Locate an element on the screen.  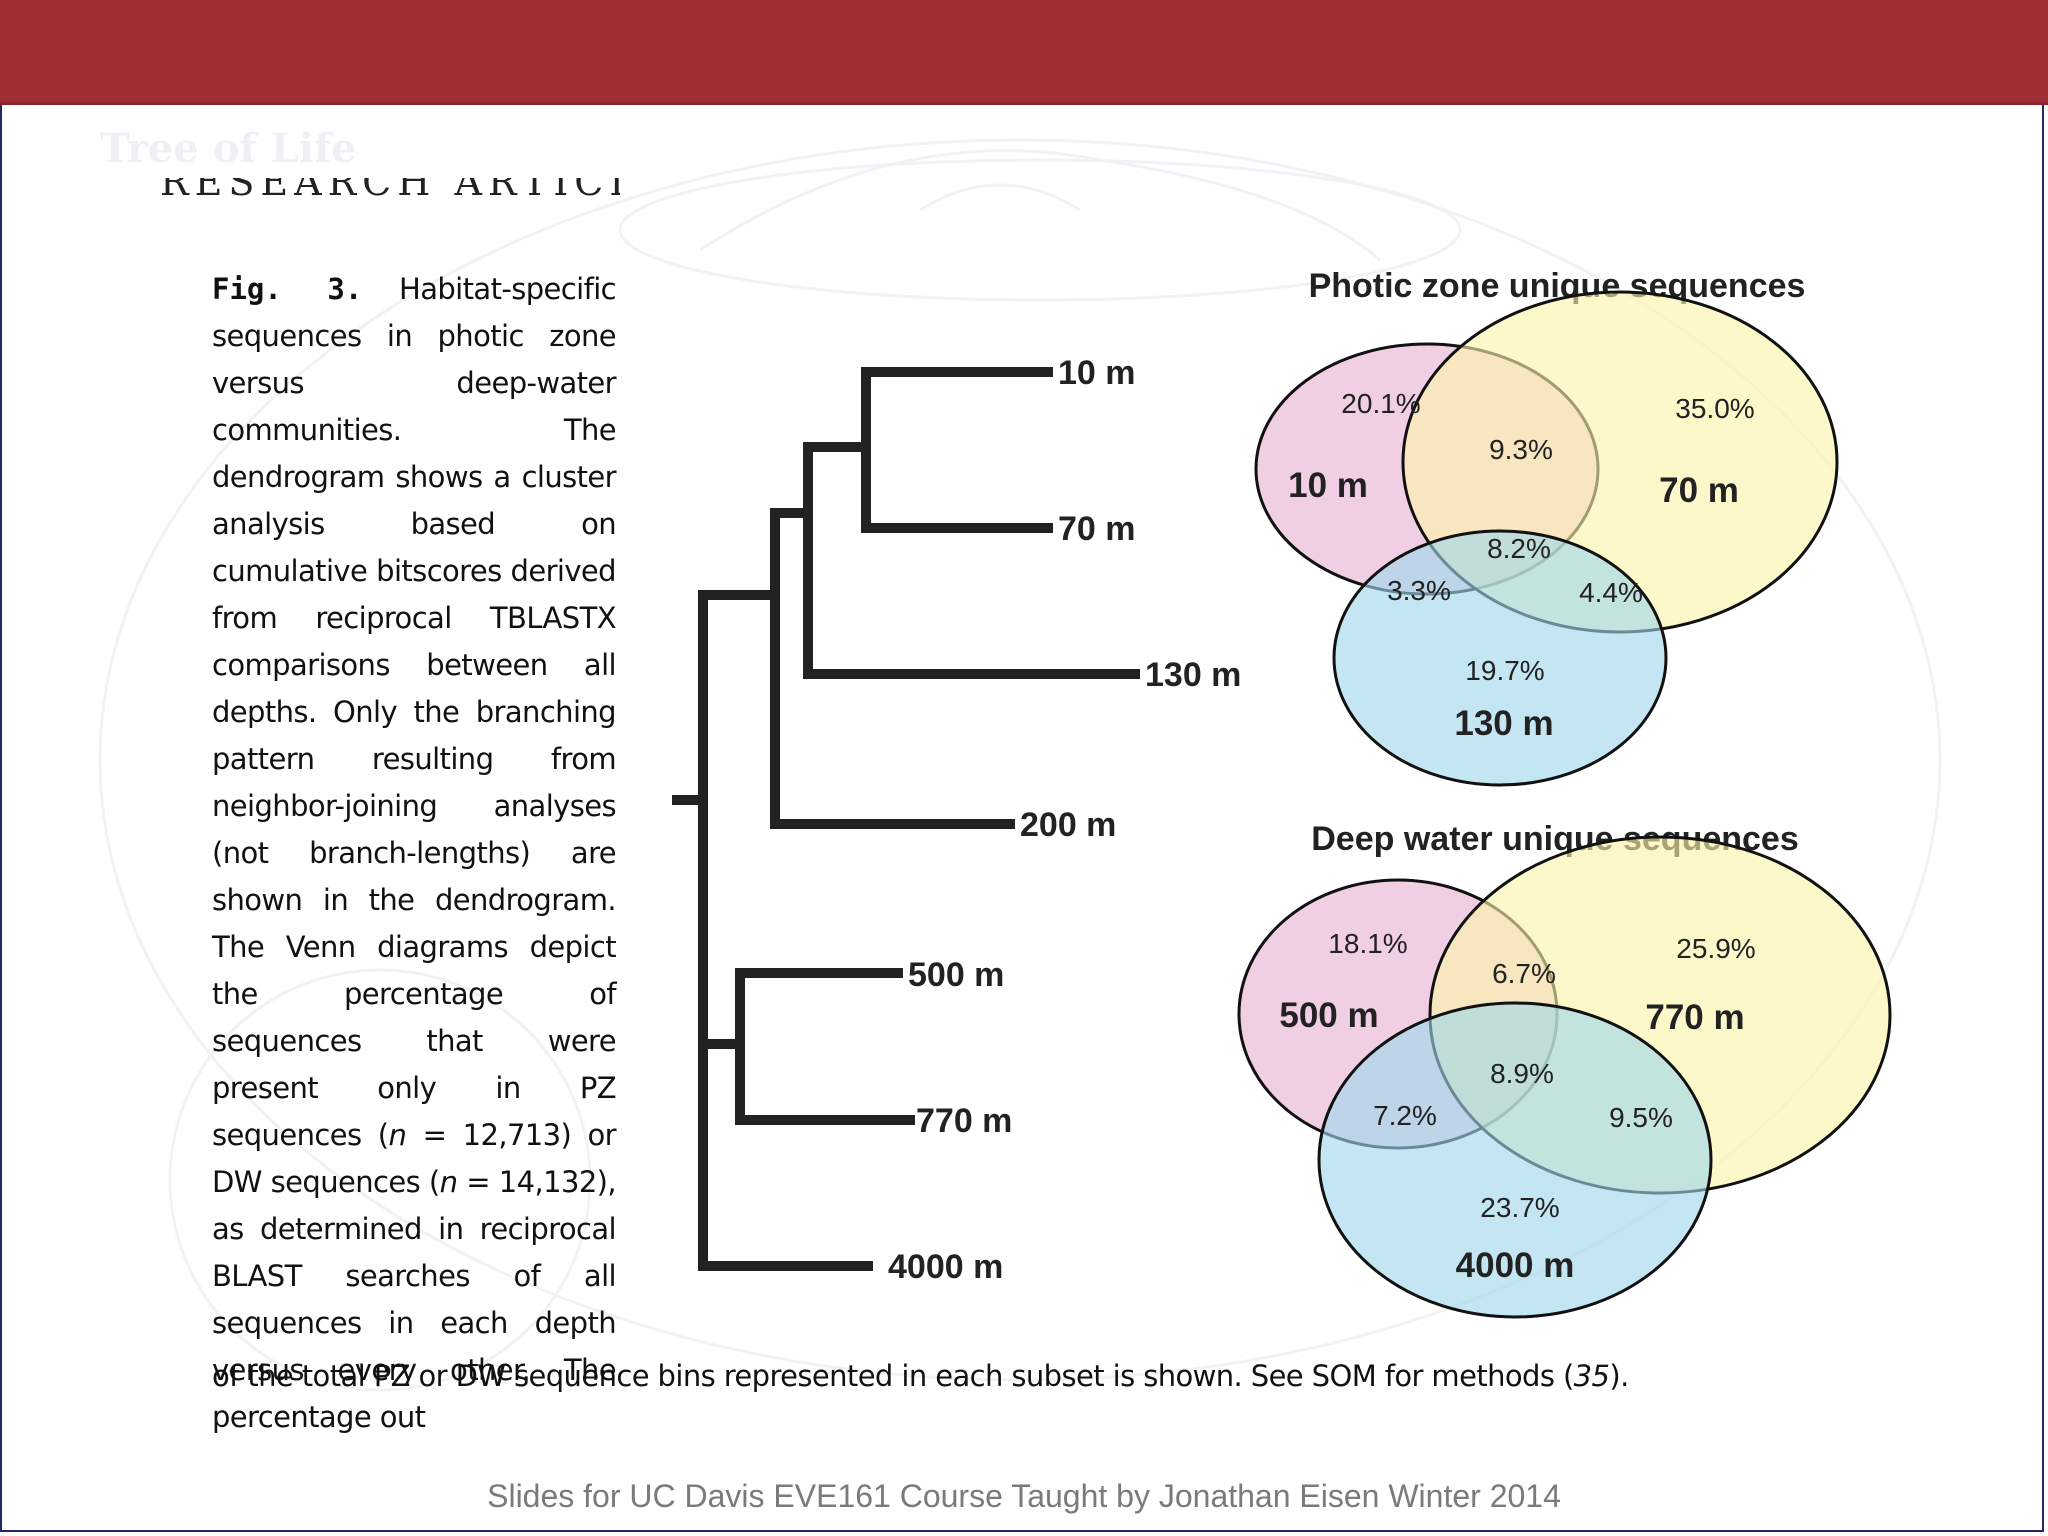
figure-label: Fig. 3. is located at coordinates (287, 289).